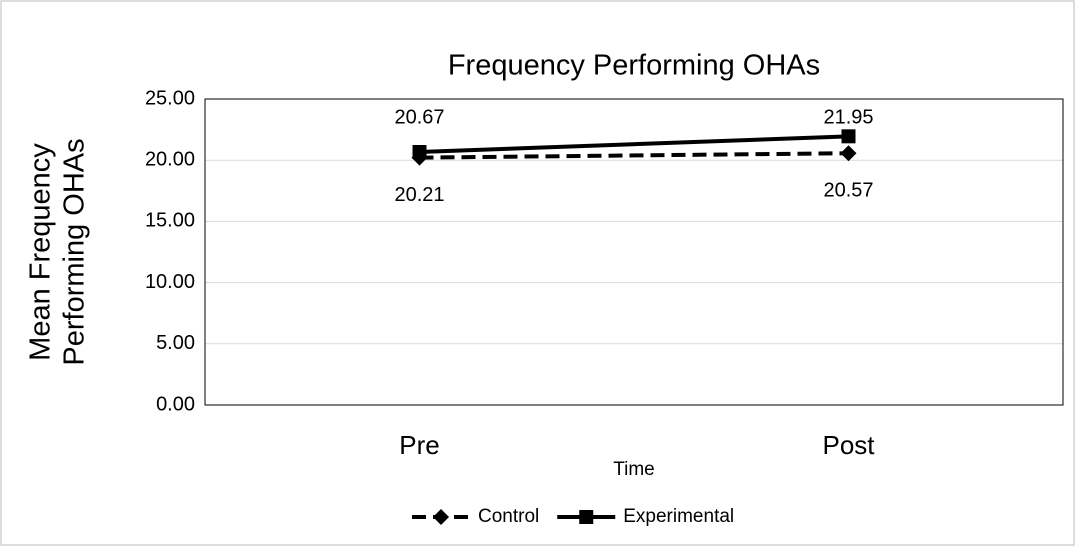 This screenshot has height=547, width=1076. Describe the element at coordinates (634, 66) in the screenshot. I see `chart-title: Frequency Performing OHAs` at that location.